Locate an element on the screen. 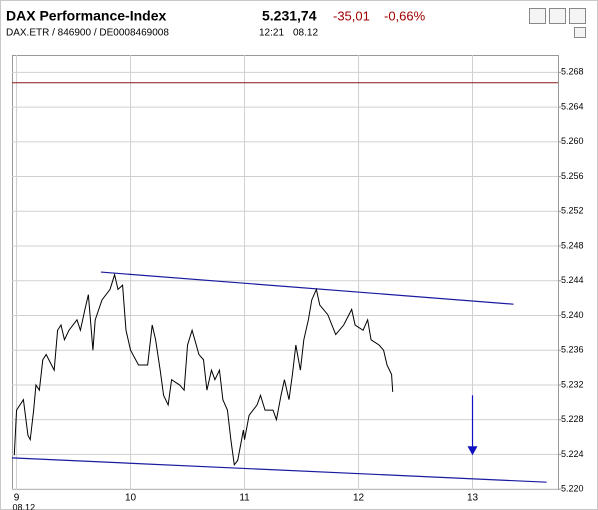 The image size is (598, 510). time: 12:21 is located at coordinates (271, 33).